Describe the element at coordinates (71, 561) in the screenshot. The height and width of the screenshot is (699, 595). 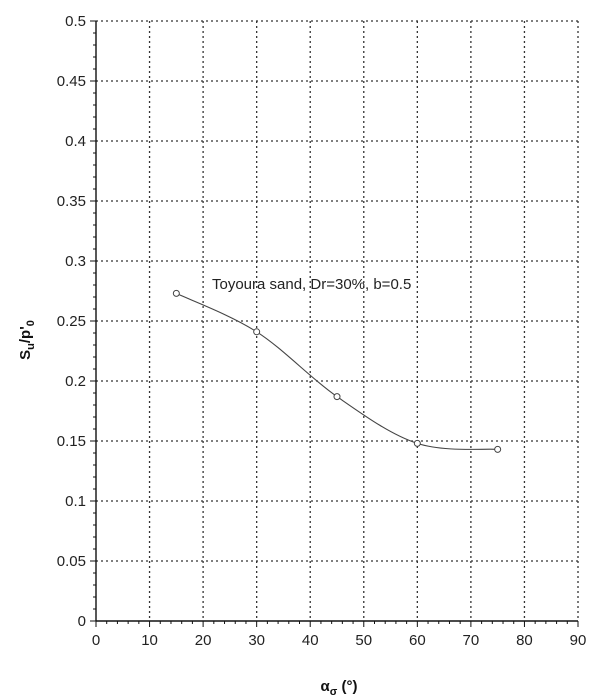
I see `y-tick-label-0.05: 0.05` at that location.